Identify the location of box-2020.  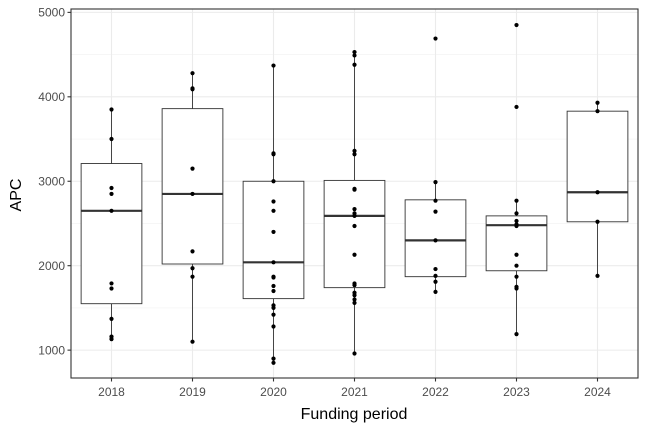
(273, 240).